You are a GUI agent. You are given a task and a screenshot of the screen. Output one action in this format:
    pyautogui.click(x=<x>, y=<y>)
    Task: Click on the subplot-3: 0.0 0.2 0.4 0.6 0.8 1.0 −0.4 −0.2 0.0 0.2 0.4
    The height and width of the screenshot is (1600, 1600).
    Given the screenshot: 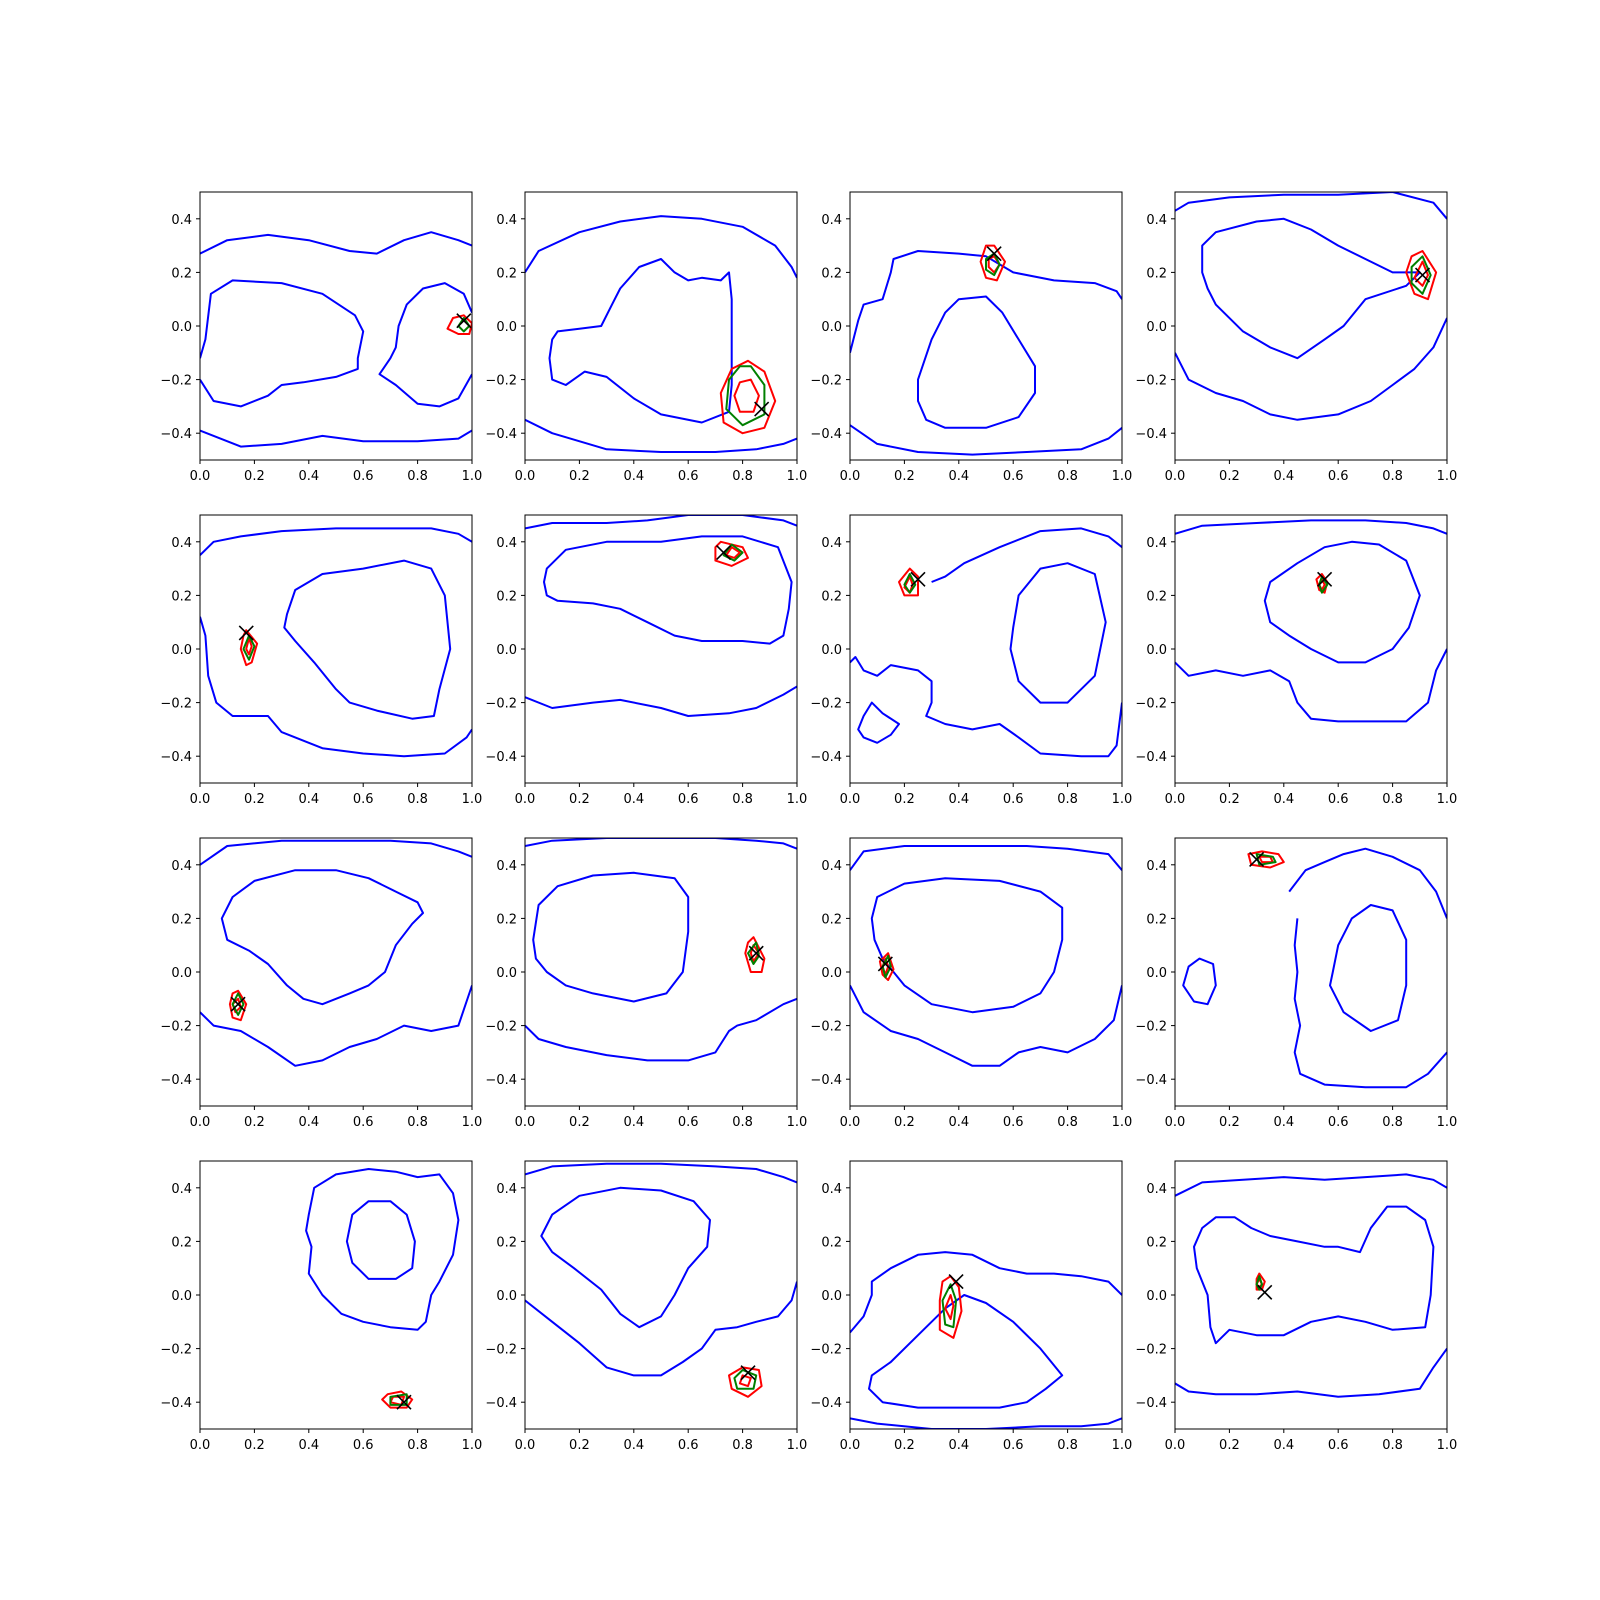 What is the action you would take?
    pyautogui.click(x=971, y=337)
    